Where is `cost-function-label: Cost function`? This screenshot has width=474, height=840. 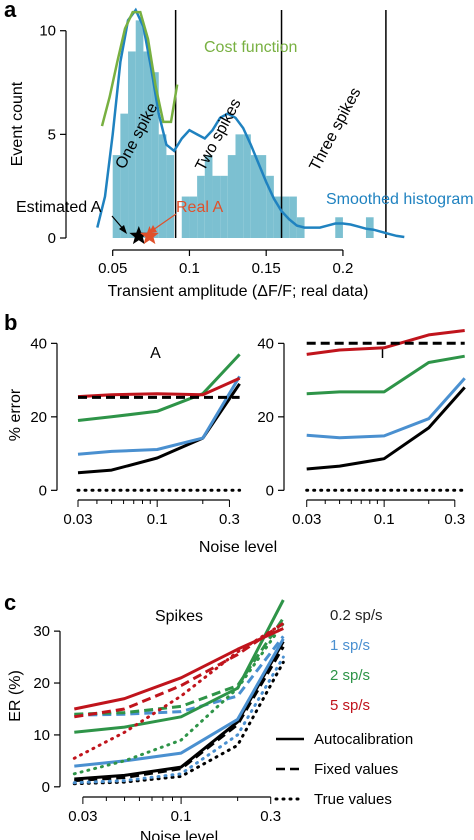
cost-function-label: Cost function is located at coordinates (250, 47).